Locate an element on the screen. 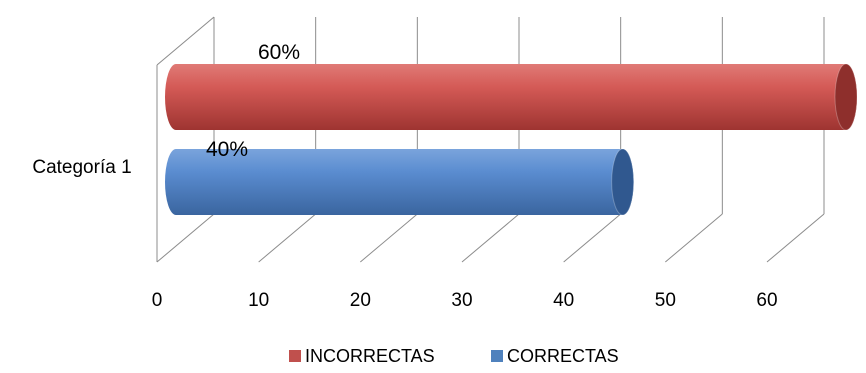 This screenshot has height=373, width=866. legend-label: CORRECTAS is located at coordinates (563, 356).